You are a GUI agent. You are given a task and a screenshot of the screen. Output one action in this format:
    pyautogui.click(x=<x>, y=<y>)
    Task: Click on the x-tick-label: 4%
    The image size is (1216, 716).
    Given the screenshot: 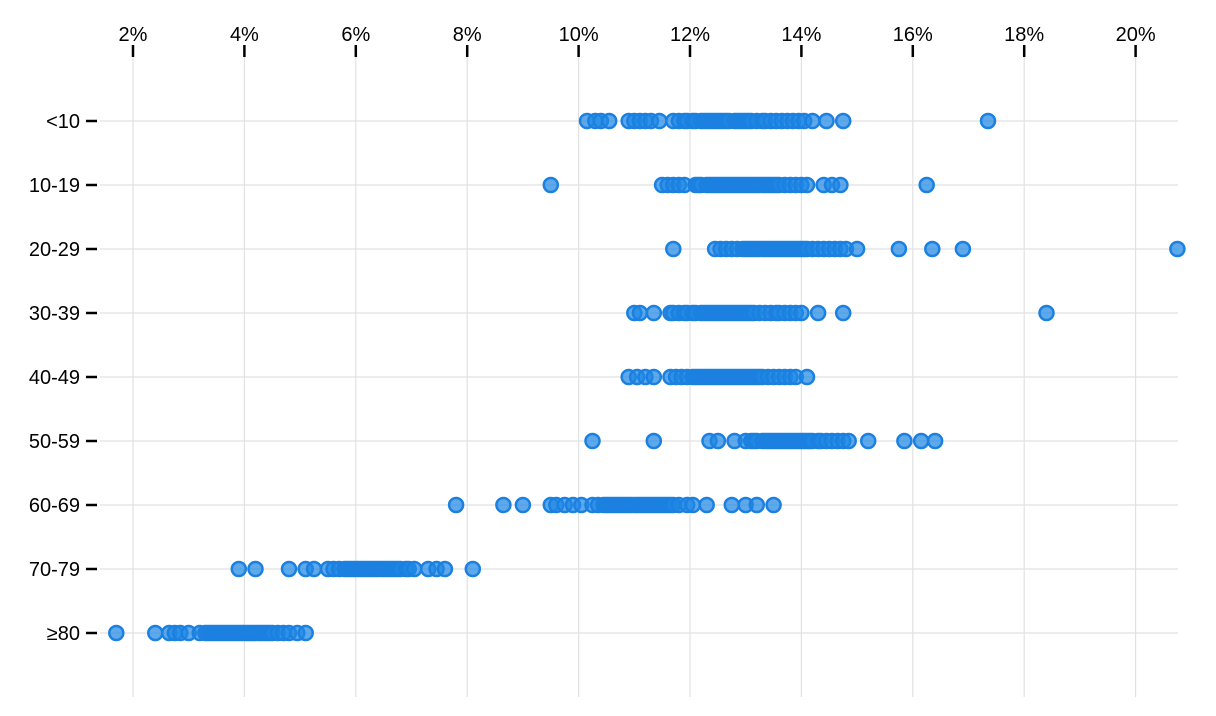 What is the action you would take?
    pyautogui.click(x=244, y=35)
    